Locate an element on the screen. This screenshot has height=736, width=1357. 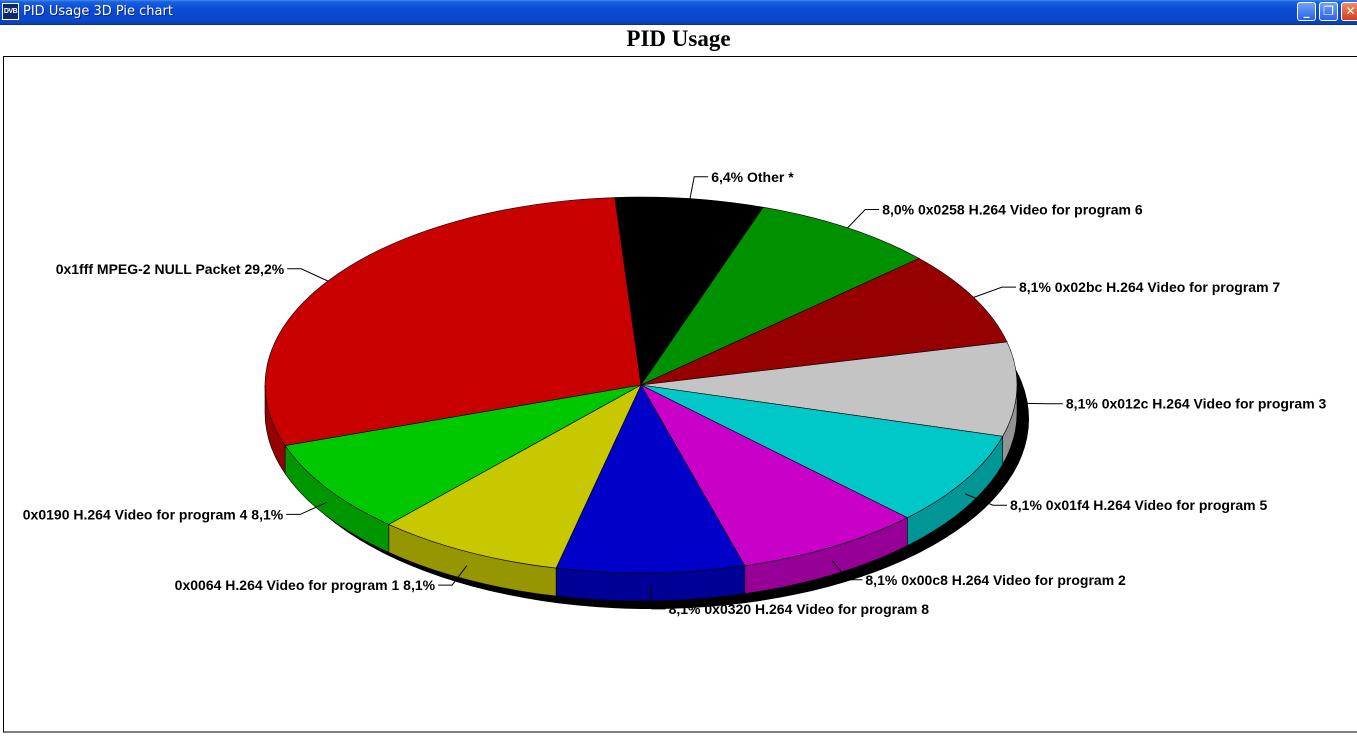
slice-label-0: 6,4% Other * is located at coordinates (752, 177).